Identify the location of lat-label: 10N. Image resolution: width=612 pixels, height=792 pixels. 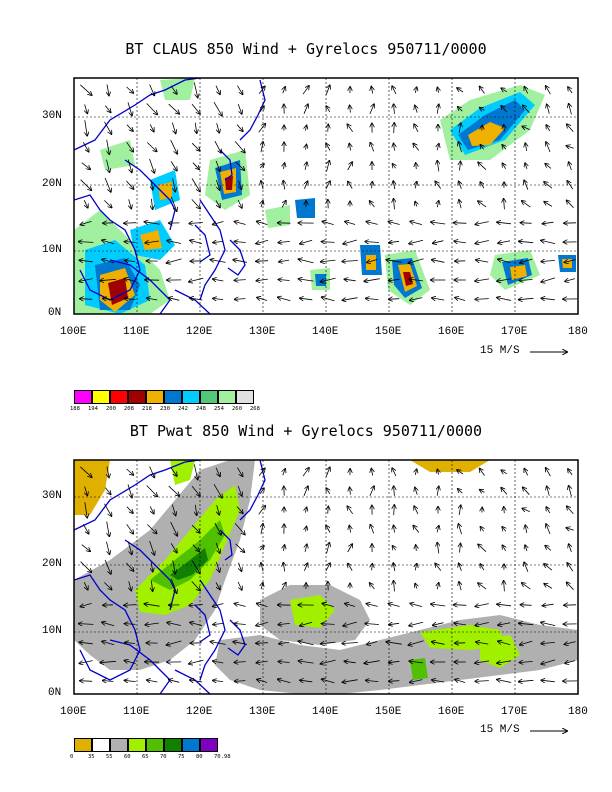
(52, 250).